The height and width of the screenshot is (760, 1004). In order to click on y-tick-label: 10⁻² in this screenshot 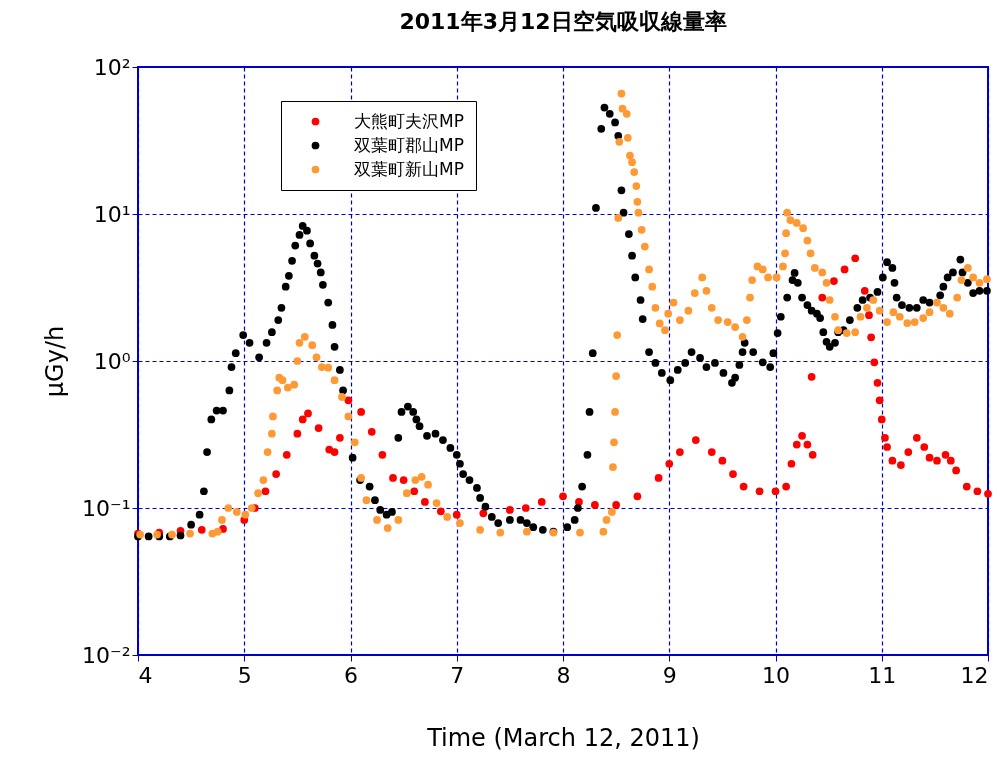, I will do `click(106, 655)`.